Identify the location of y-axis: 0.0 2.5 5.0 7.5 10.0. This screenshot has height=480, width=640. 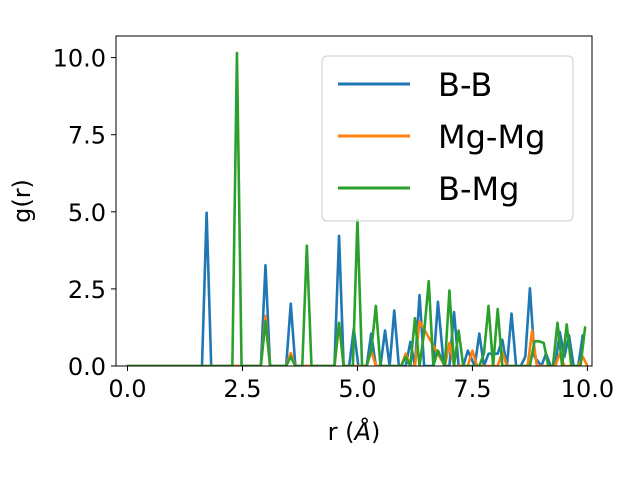
(84, 213).